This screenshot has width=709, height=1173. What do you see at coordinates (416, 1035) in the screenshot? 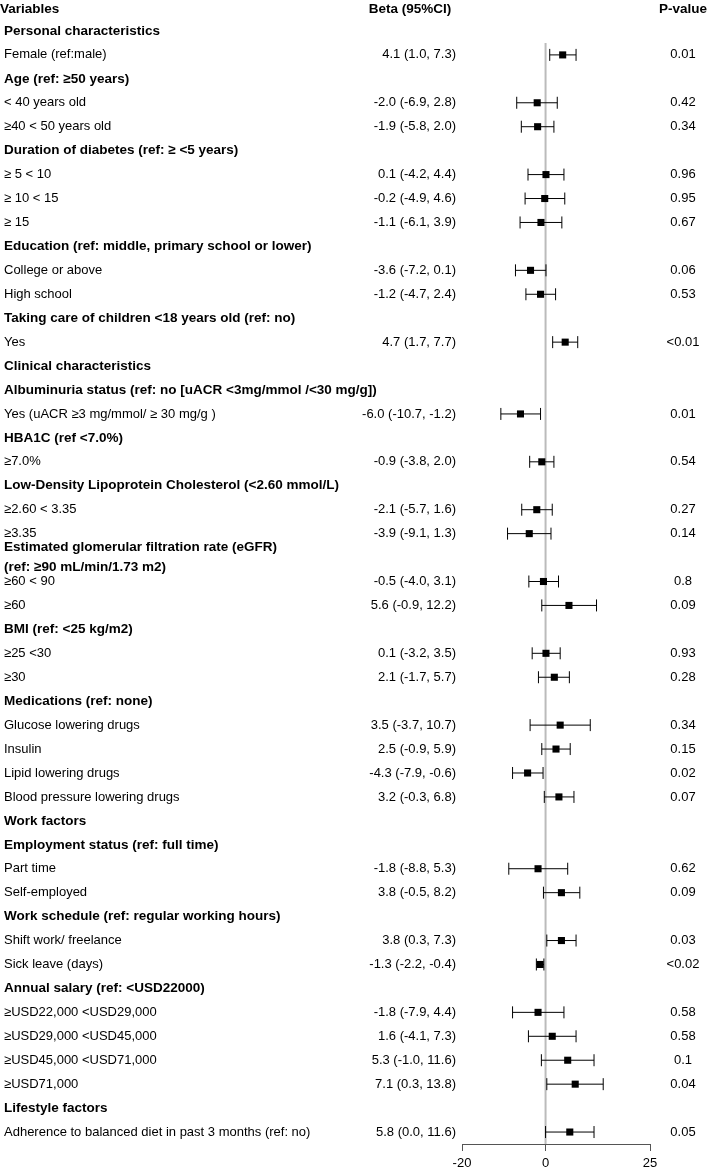
I see `data-label: 1.6 (-4.1, 7.3)` at bounding box center [416, 1035].